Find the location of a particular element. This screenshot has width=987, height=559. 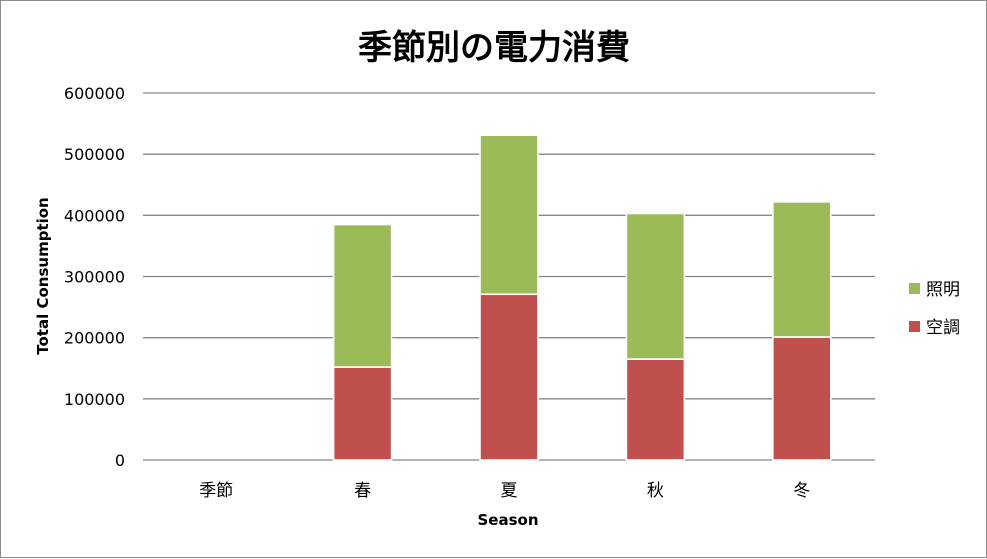

x-tick-label: 冬 is located at coordinates (801, 491).